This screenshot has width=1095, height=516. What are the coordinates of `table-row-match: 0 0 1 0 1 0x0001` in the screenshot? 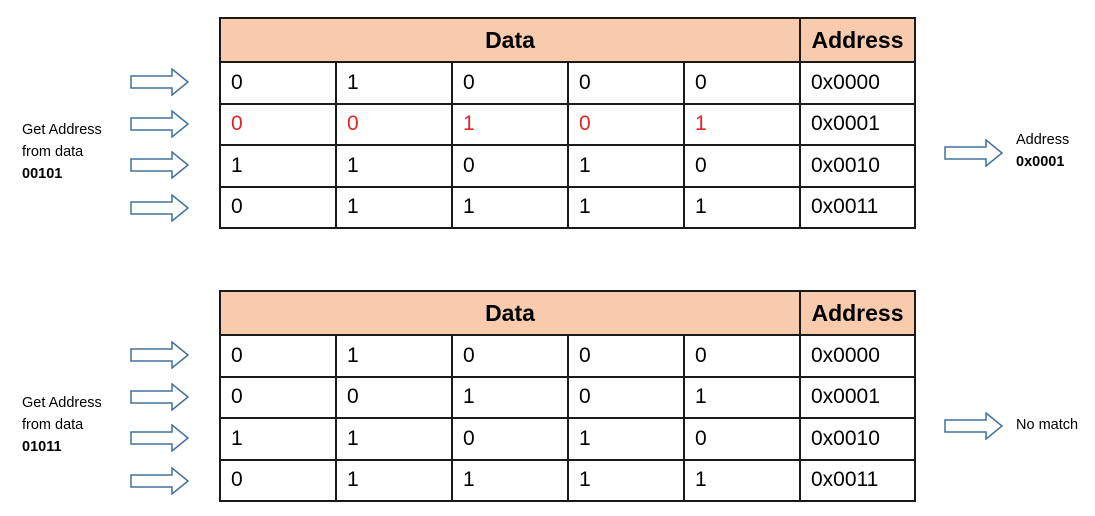 It's located at (567, 124).